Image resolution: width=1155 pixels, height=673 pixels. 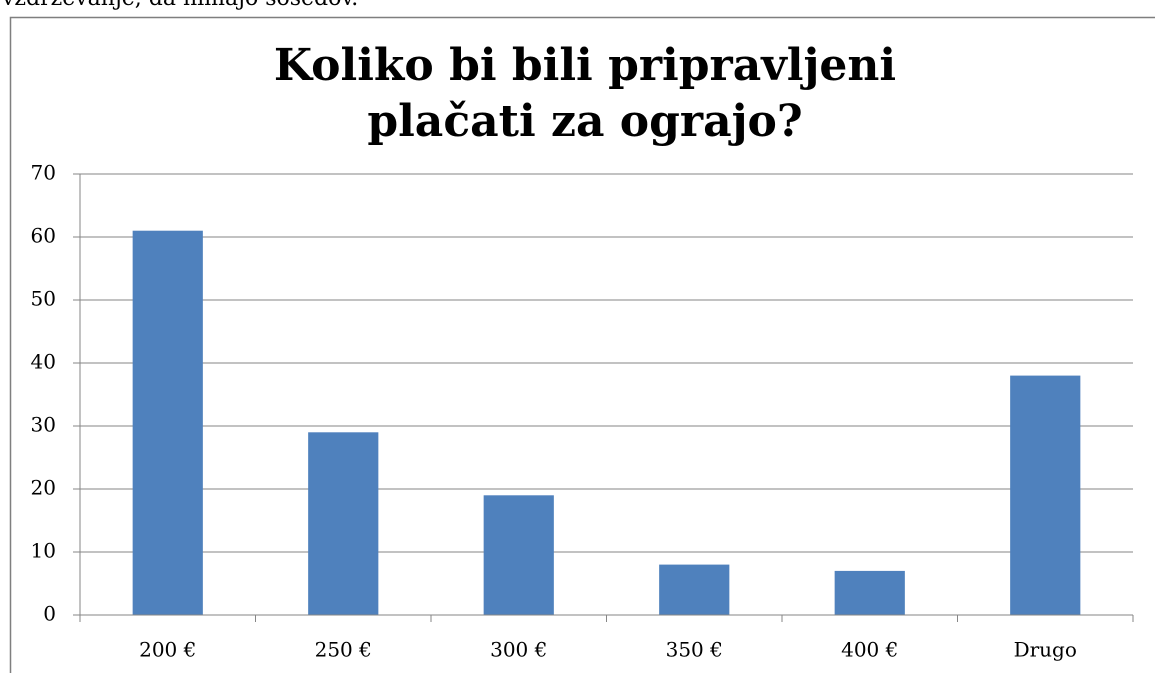 What do you see at coordinates (518, 650) in the screenshot?
I see `x-tick-label: 300 €` at bounding box center [518, 650].